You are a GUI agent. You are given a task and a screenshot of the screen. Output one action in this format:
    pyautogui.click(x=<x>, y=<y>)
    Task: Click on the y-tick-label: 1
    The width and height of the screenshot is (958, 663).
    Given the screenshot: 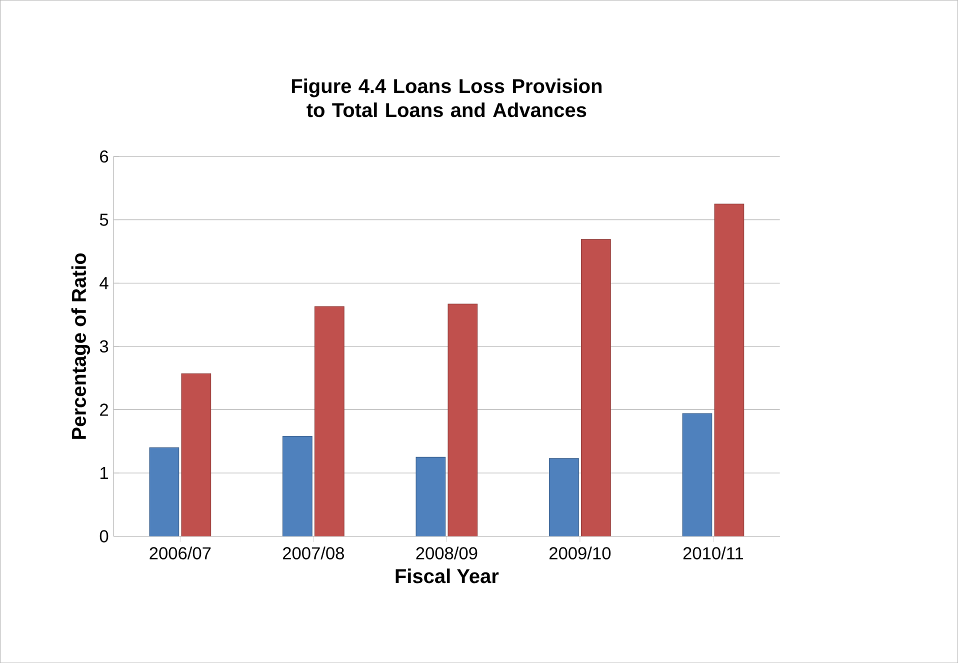 What is the action you would take?
    pyautogui.click(x=104, y=472)
    